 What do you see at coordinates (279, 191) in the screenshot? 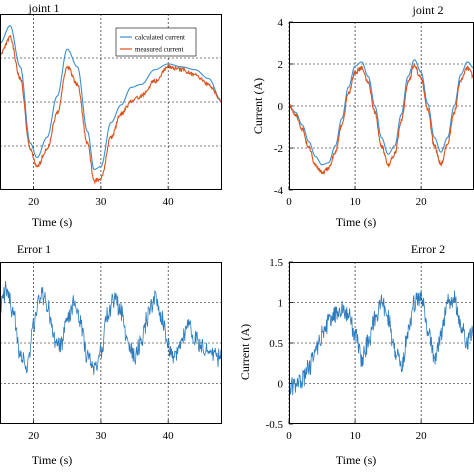
I see `y-tick-label: -4` at bounding box center [279, 191].